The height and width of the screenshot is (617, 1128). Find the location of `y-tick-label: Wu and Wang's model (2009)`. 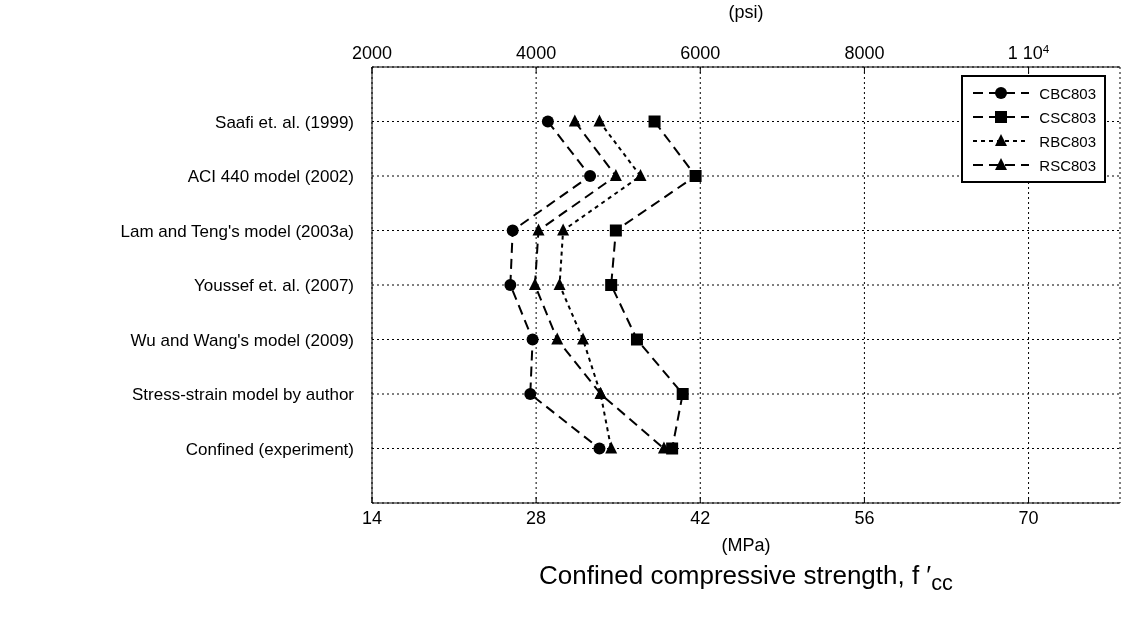

y-tick-label: Wu and Wang's model (2009) is located at coordinates (242, 340).